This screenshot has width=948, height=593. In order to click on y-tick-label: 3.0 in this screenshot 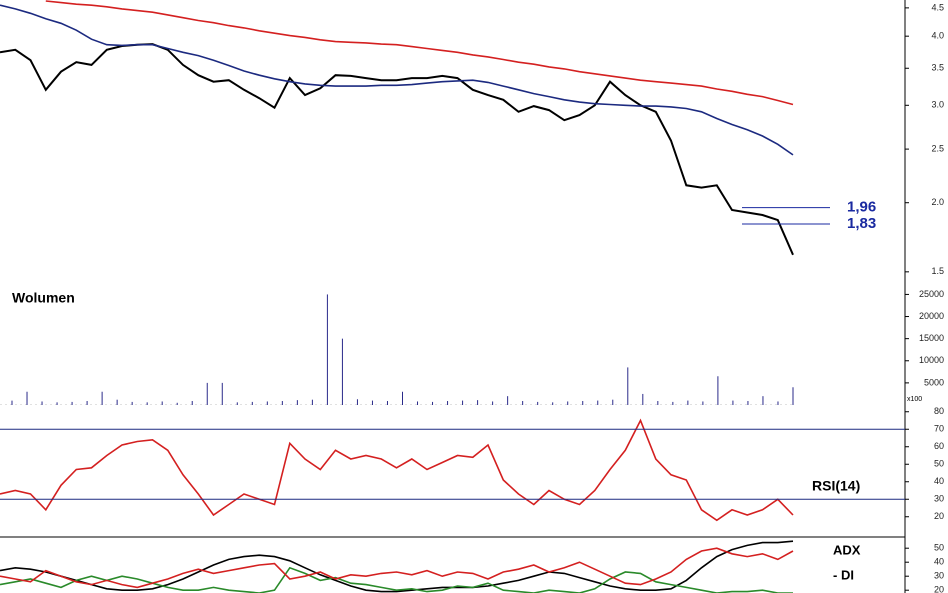, I will do `click(937, 105)`.